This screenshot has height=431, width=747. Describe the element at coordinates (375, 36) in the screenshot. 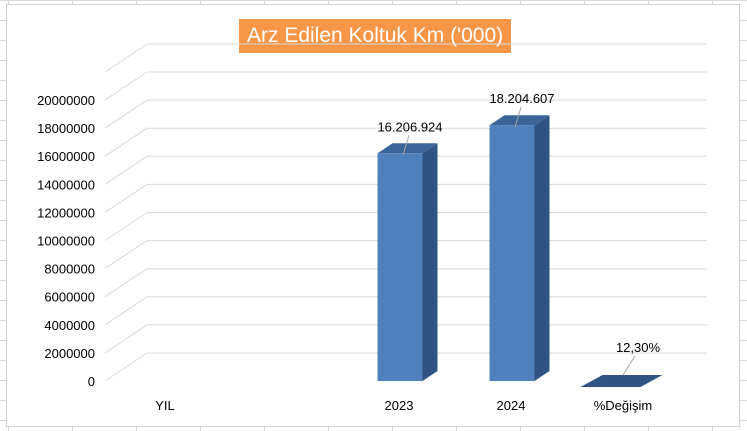

I see `chart-title: Arz Edilen Koltuk Km ('000)` at that location.